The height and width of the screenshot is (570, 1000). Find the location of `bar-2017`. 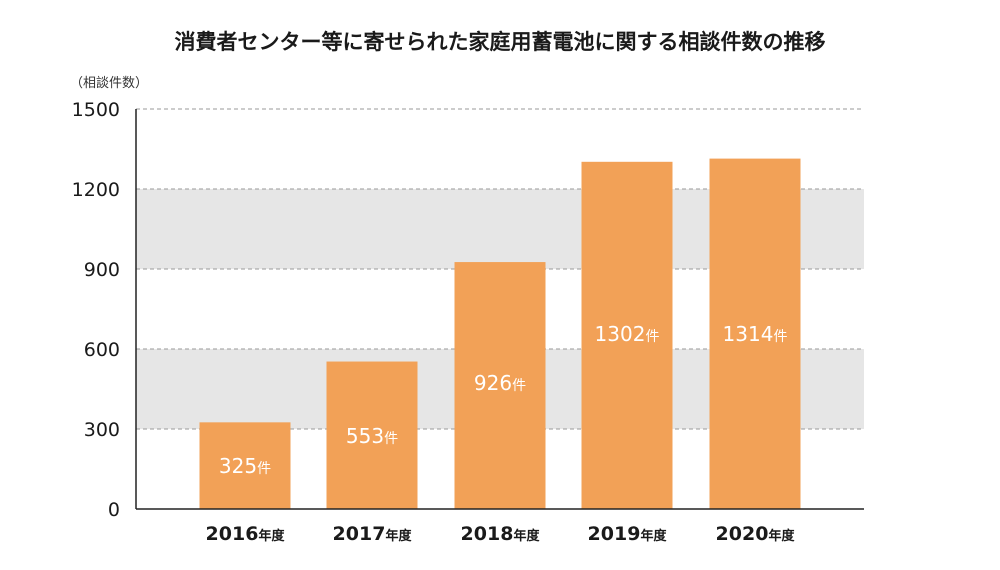

bar-2017 is located at coordinates (372, 435).